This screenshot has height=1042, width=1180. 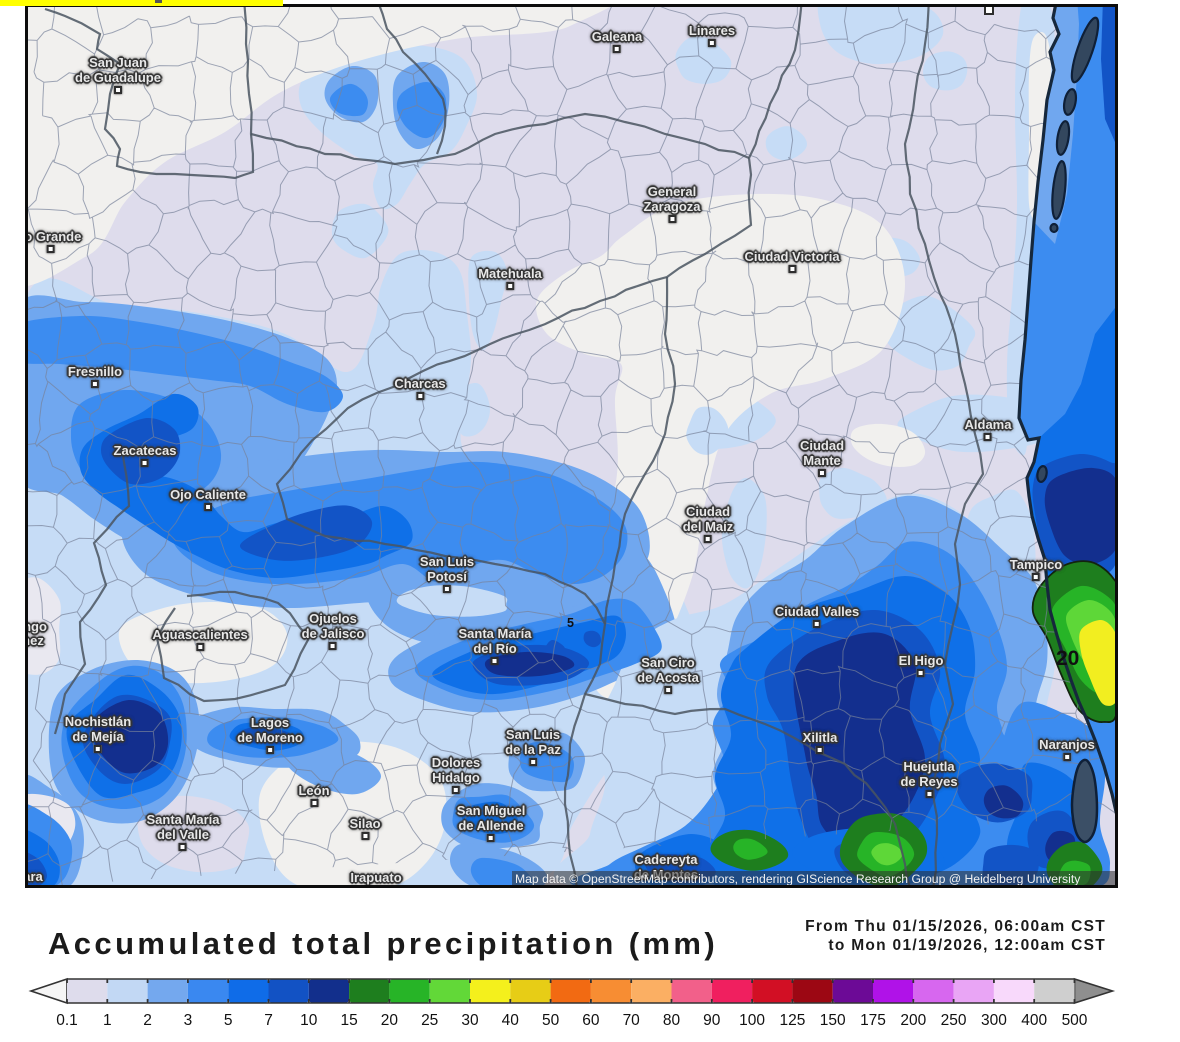 I want to click on svg-text: 90, so click(x=712, y=1020).